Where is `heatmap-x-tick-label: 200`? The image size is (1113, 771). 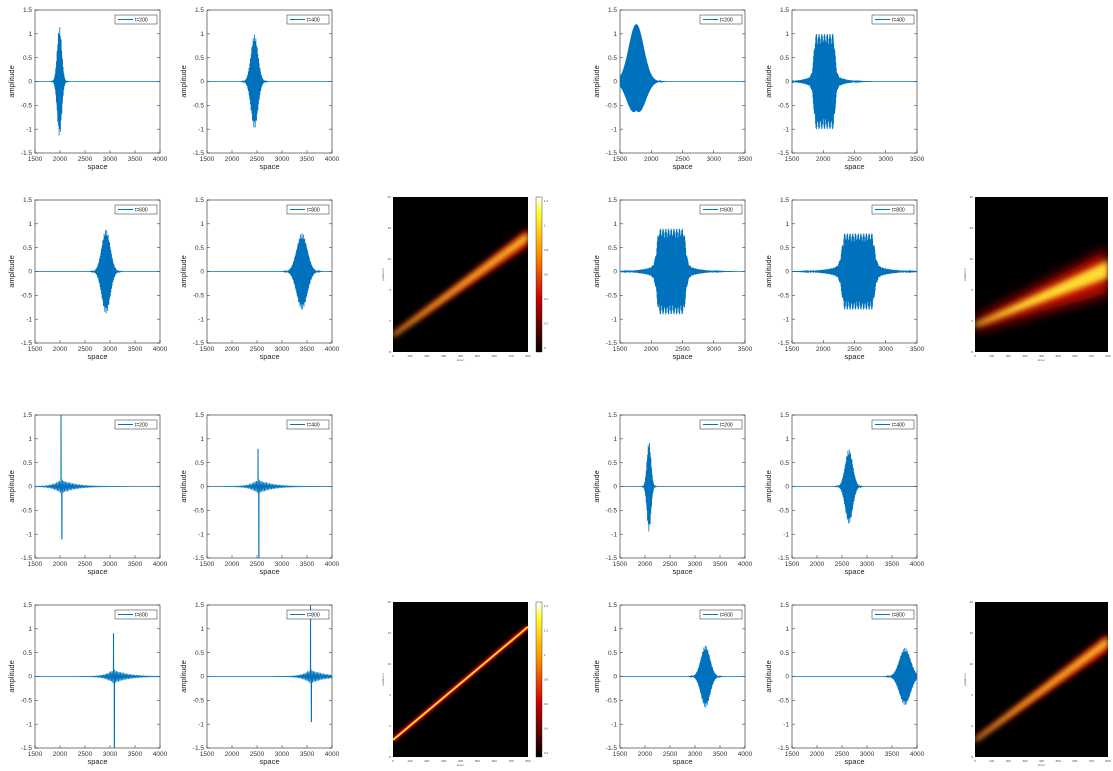
heatmap-x-tick-label: 200 is located at coordinates (1008, 761).